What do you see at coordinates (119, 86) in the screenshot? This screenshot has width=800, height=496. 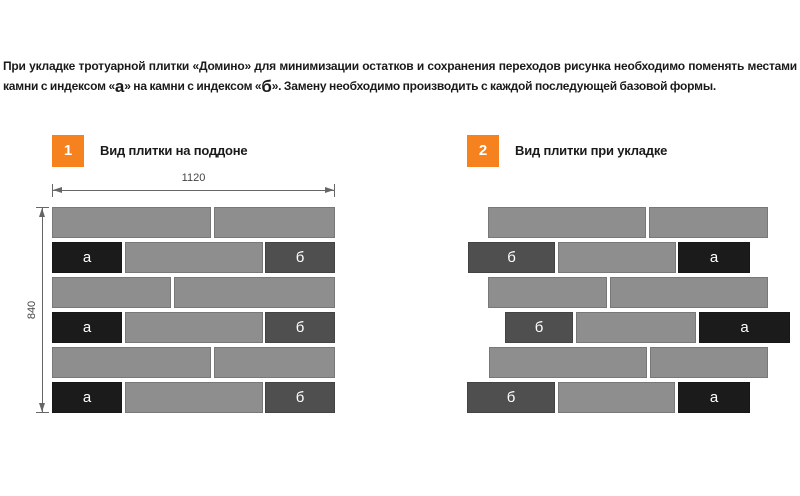 I see `index-a-emphasis: а` at bounding box center [119, 86].